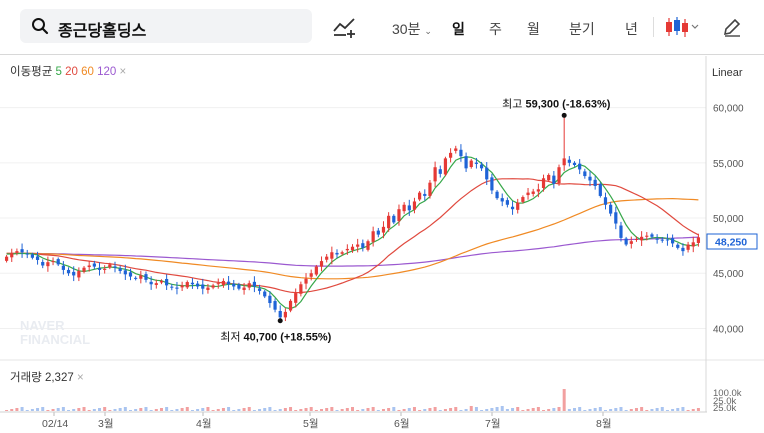  I want to click on volume-legend: 거래량 2,327 ×, so click(47, 377).